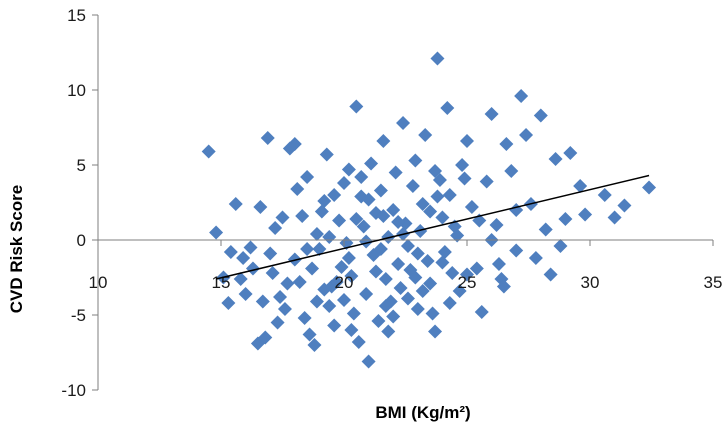 Image resolution: width=723 pixels, height=429 pixels. Describe the element at coordinates (79, 203) in the screenshot. I see `y-tick-marks: 15 10 5 0 -5 -10` at that location.